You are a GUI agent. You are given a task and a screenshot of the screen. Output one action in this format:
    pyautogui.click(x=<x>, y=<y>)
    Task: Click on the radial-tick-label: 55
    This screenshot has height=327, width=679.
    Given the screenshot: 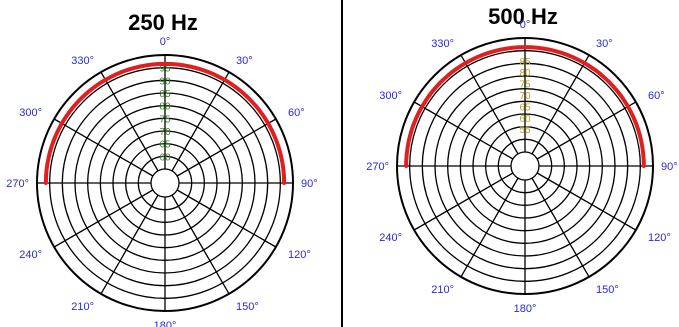 What is the action you would take?
    pyautogui.click(x=525, y=130)
    